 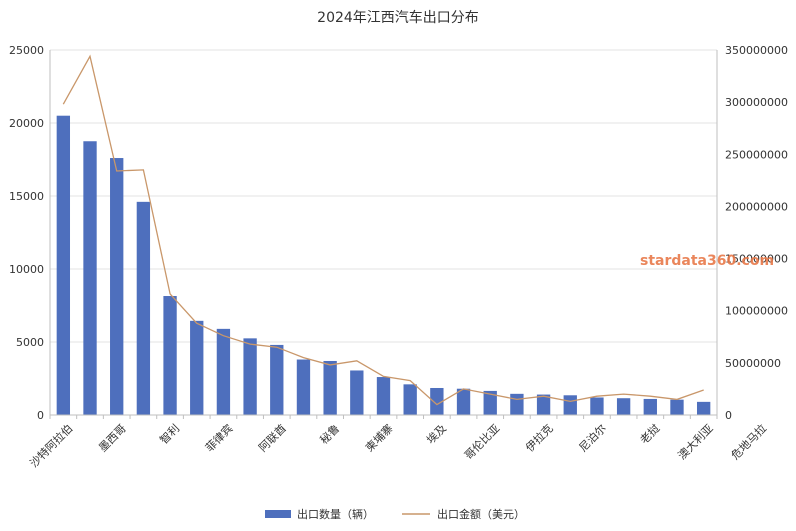 What do you see at coordinates (756, 311) in the screenshot?
I see `y-right-tick-label: 100000000` at bounding box center [756, 311].